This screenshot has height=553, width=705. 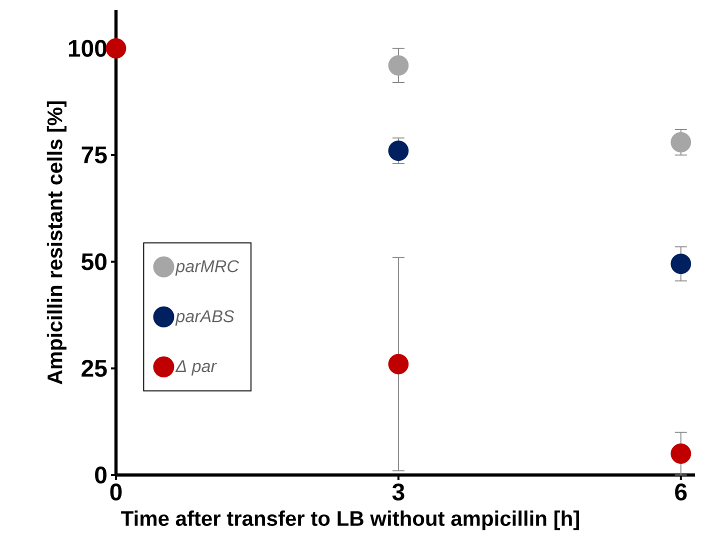 What do you see at coordinates (94, 261) in the screenshot?
I see `y-tick-label: 50` at bounding box center [94, 261].